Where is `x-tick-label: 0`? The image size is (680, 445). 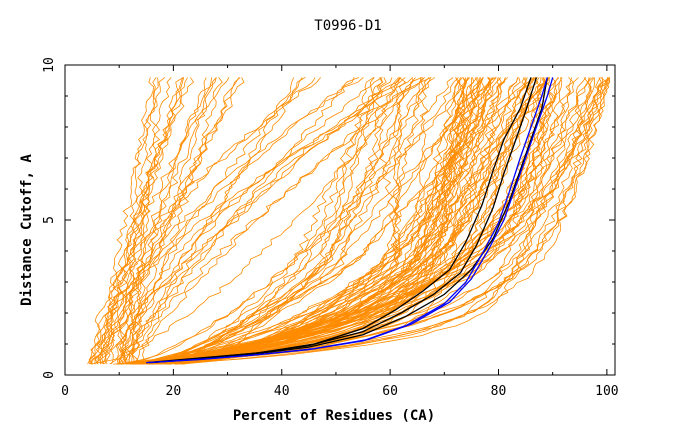
x-tick-label: 0 is located at coordinates (65, 391).